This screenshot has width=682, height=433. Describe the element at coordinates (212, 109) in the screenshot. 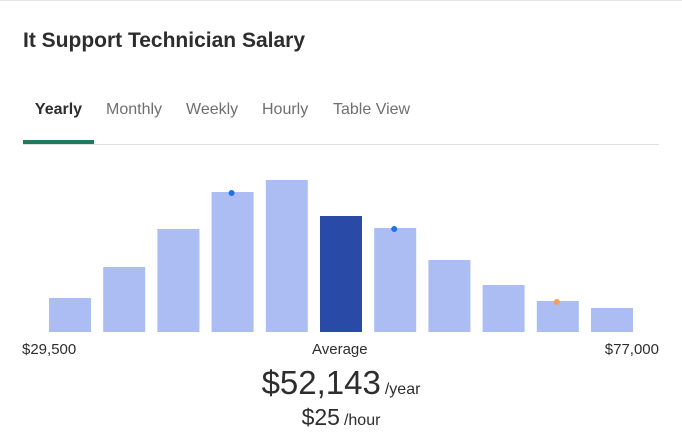

I see `tab-weekly-label: Weekly` at that location.